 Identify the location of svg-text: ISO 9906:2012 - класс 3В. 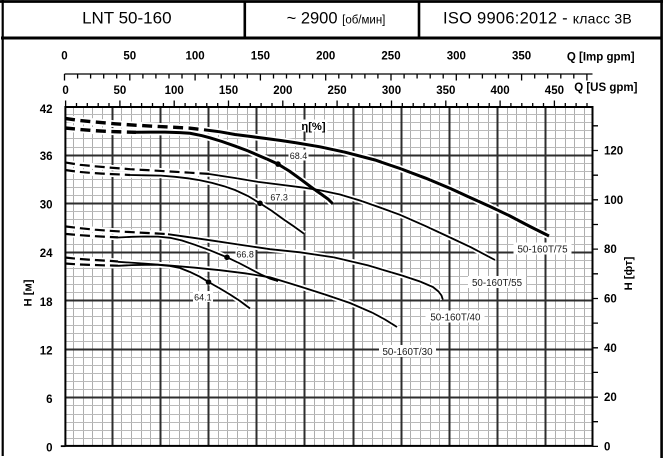
(537, 19).